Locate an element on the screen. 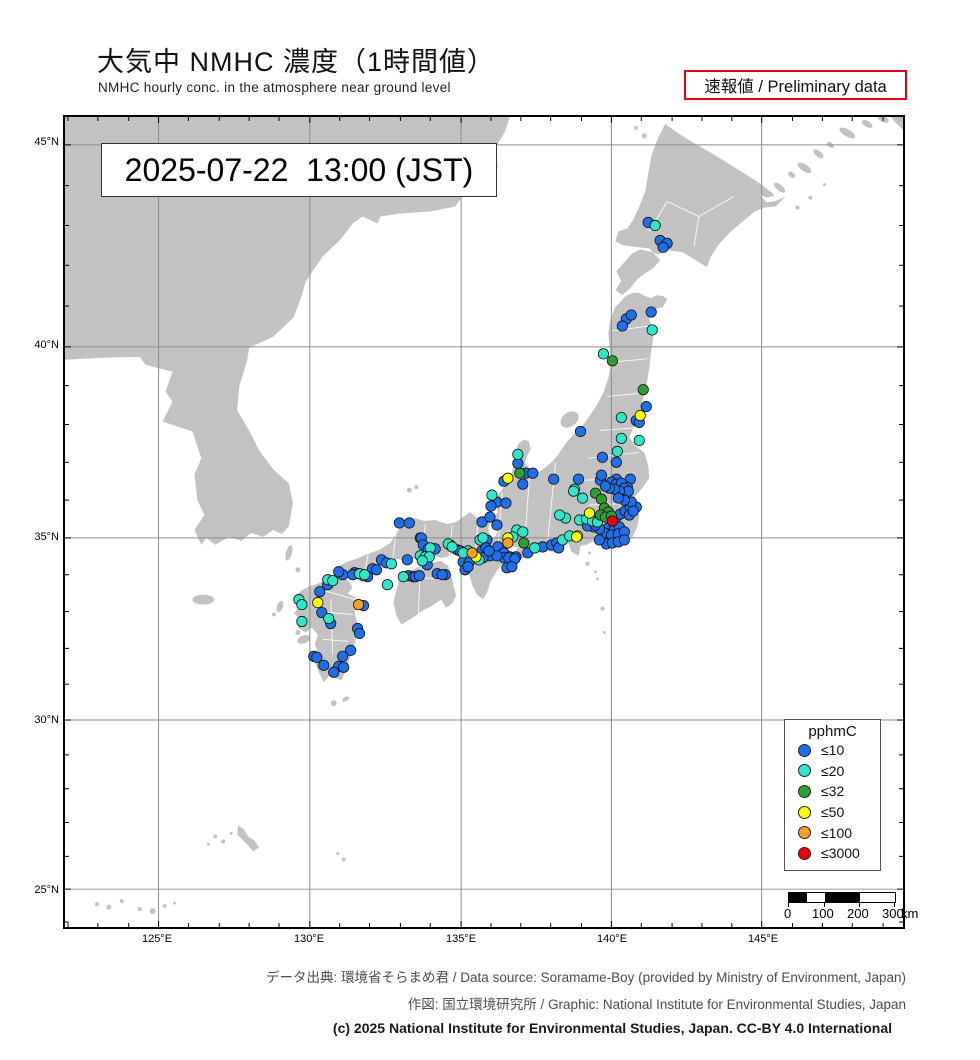 The image size is (980, 1060). legend: pphmC ≤10 ≤20 ≤32 ≤50 ≤100 ≤3000 is located at coordinates (832, 795).